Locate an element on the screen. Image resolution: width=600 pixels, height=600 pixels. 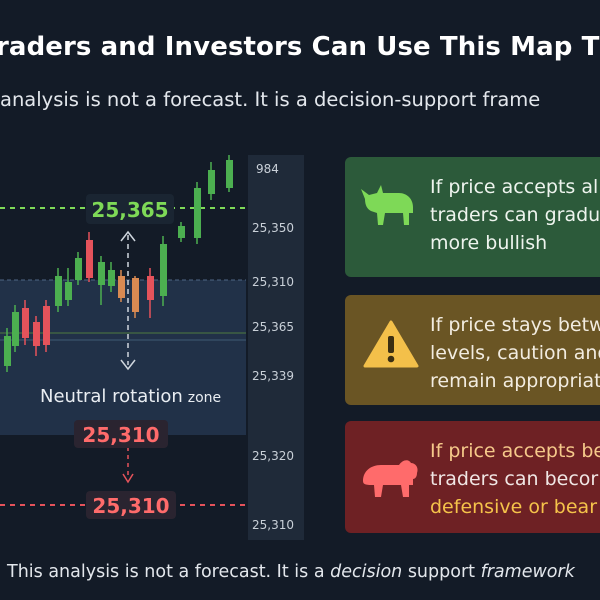
footer-part-4: framework is located at coordinates (527, 572).